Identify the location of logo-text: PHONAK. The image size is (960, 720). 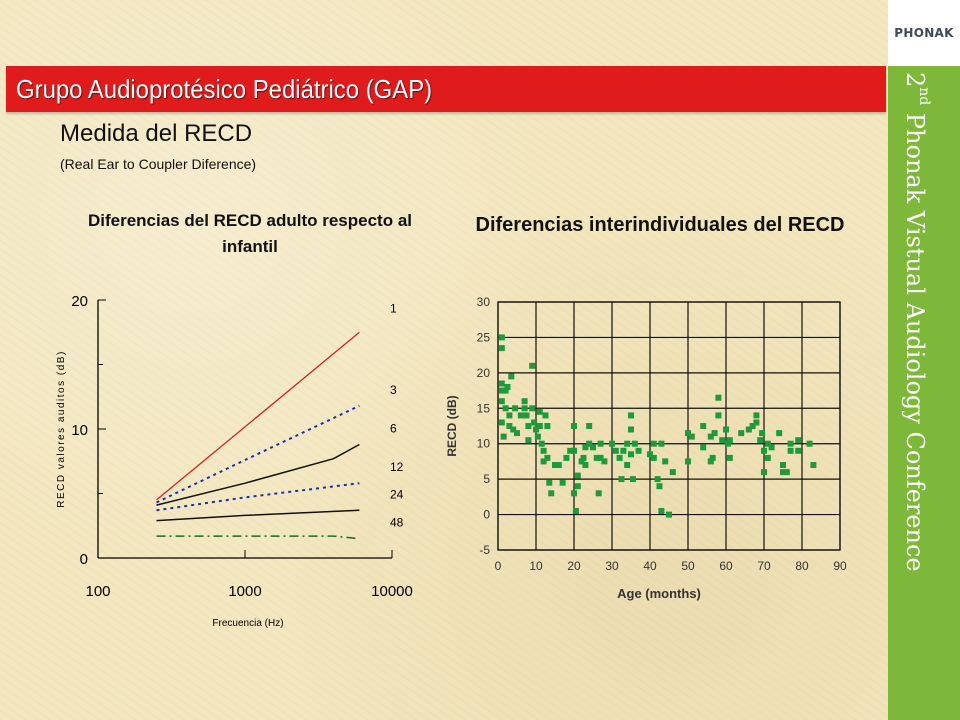
(924, 33).